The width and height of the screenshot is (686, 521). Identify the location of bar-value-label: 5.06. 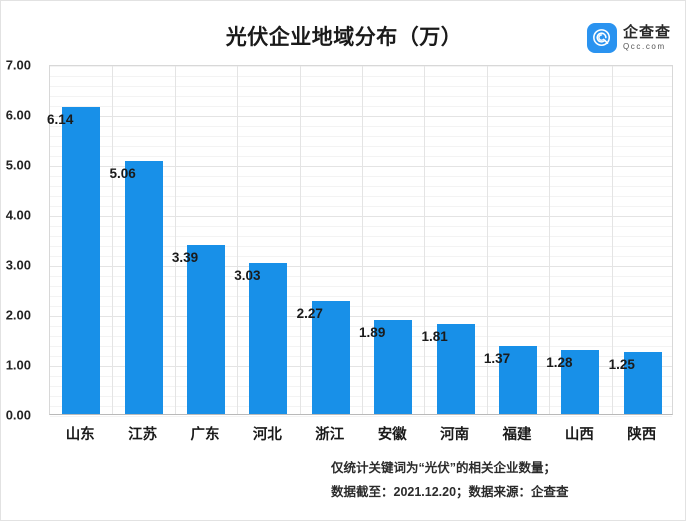
(122, 173).